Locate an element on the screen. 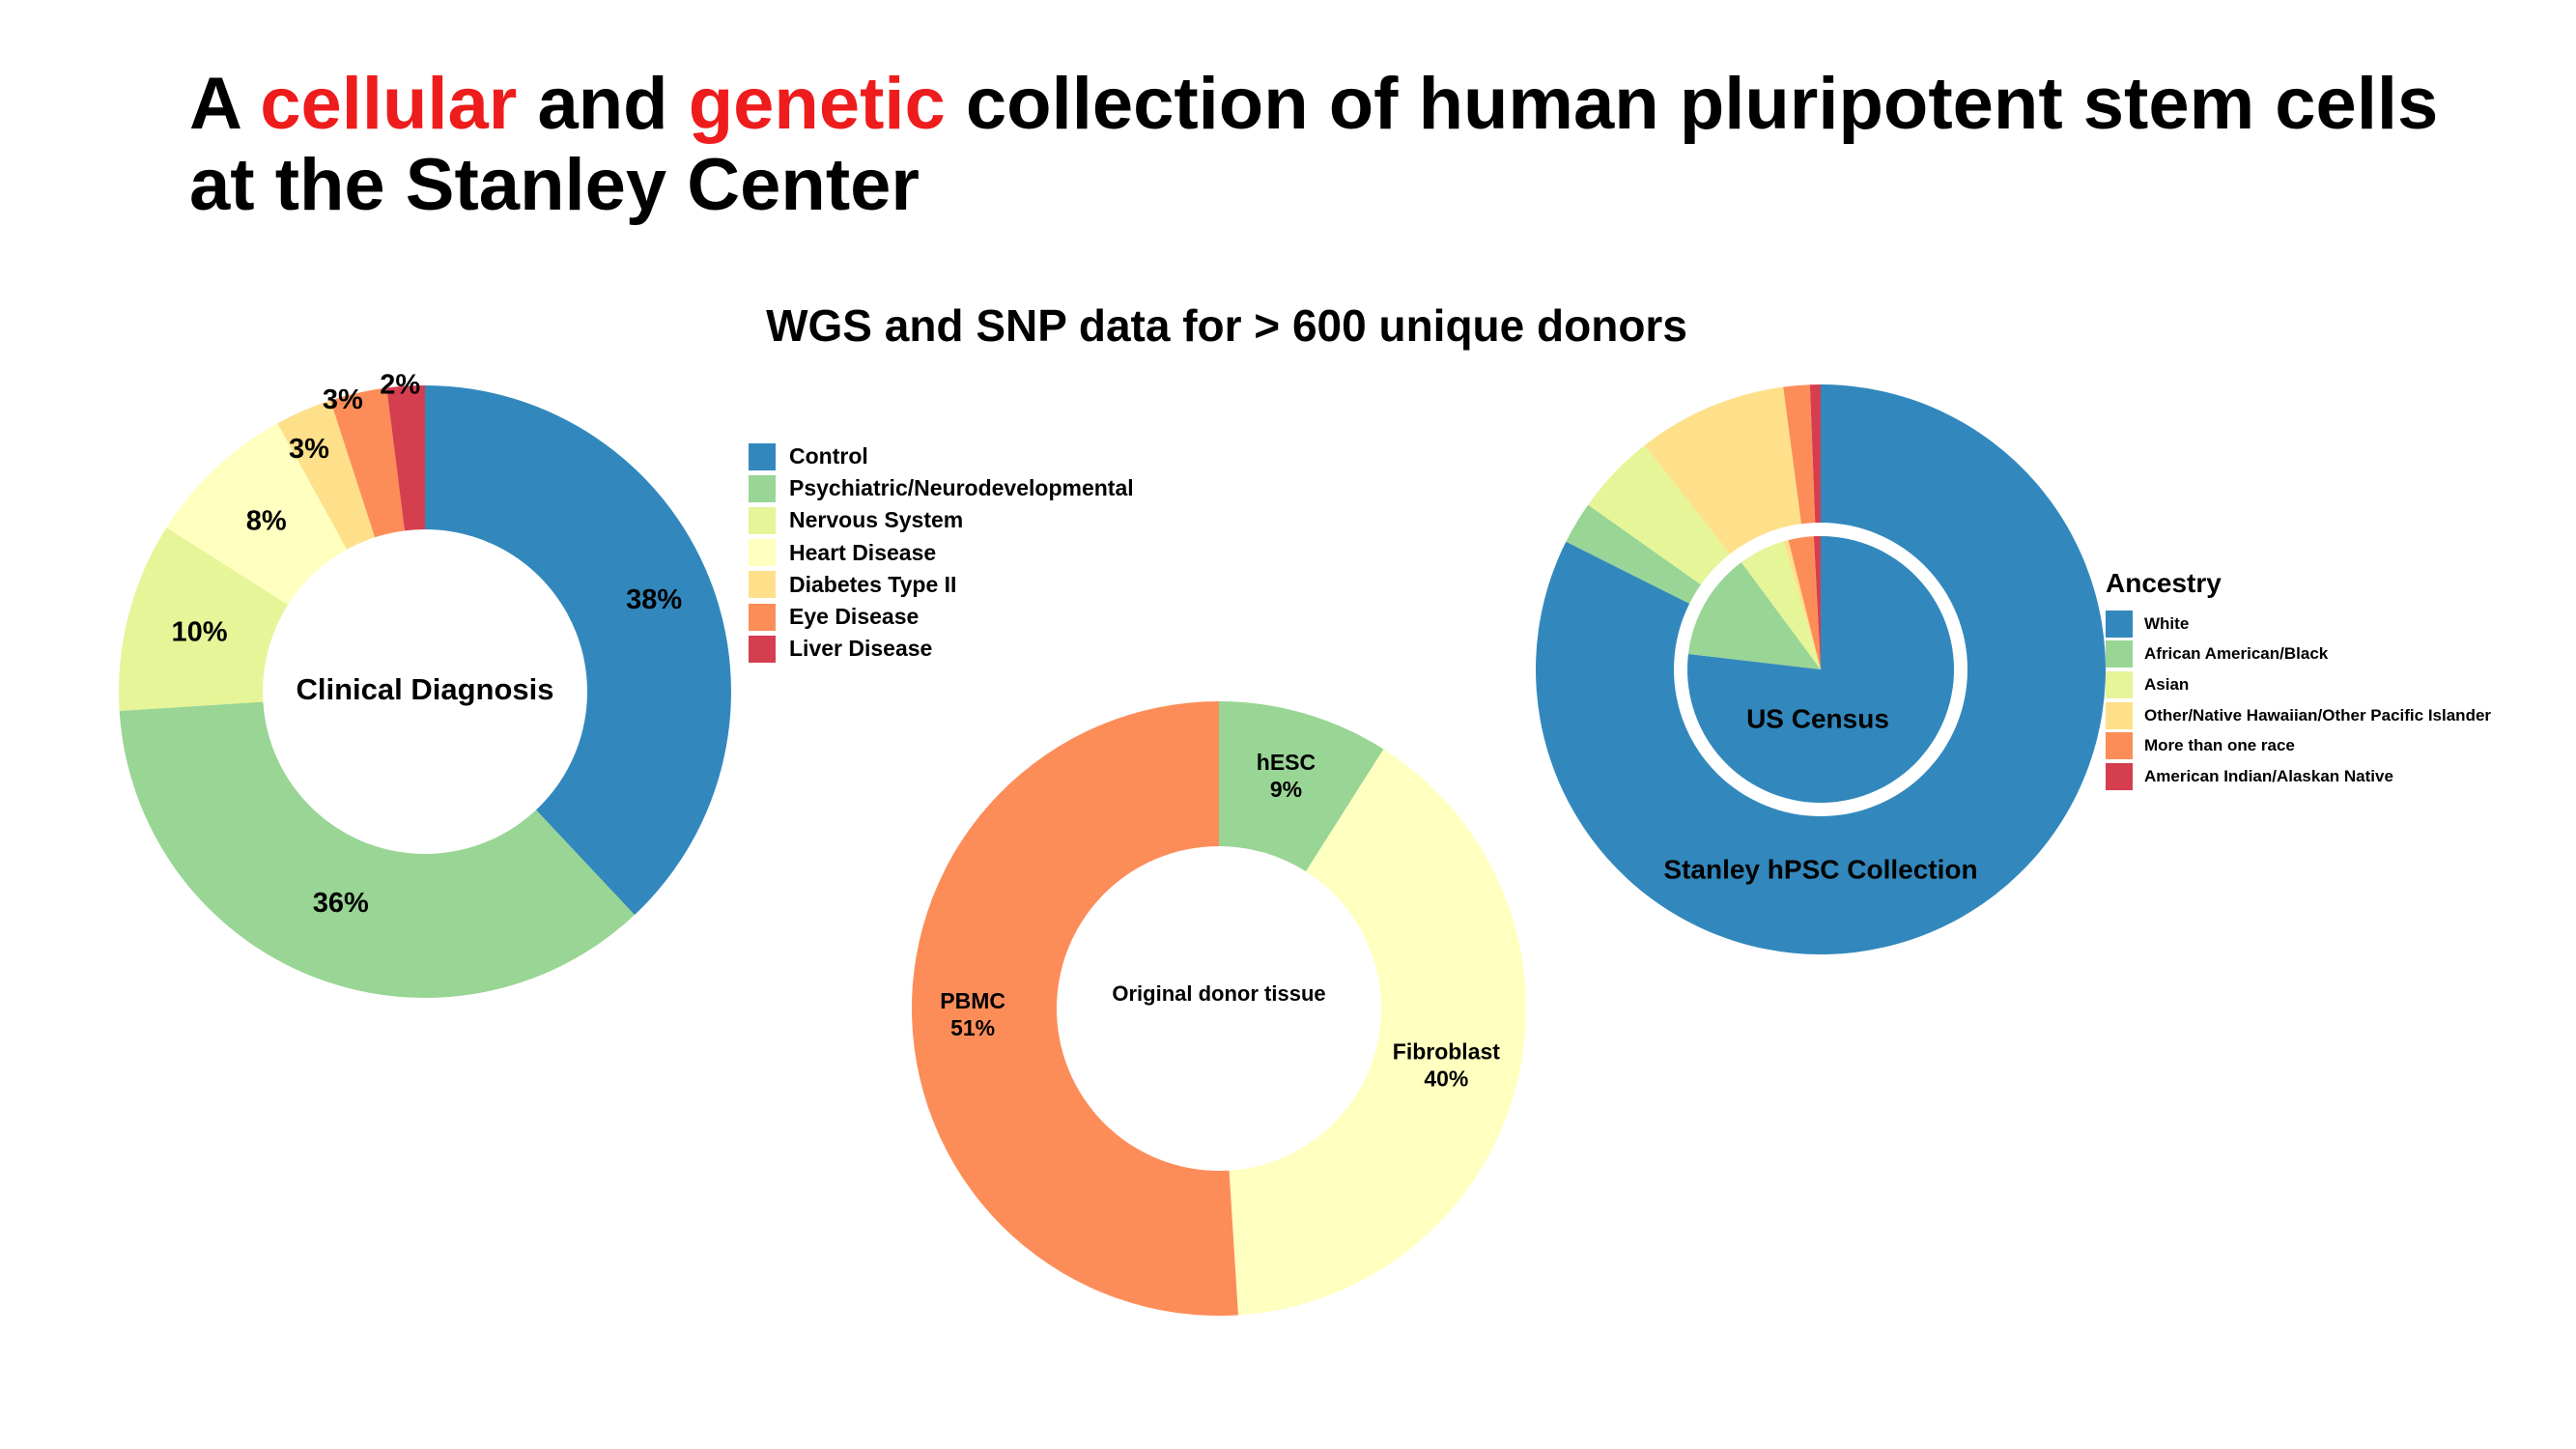 This screenshot has width=2576, height=1449. census-slice-american-indian-alaskan-native is located at coordinates (1817, 602).